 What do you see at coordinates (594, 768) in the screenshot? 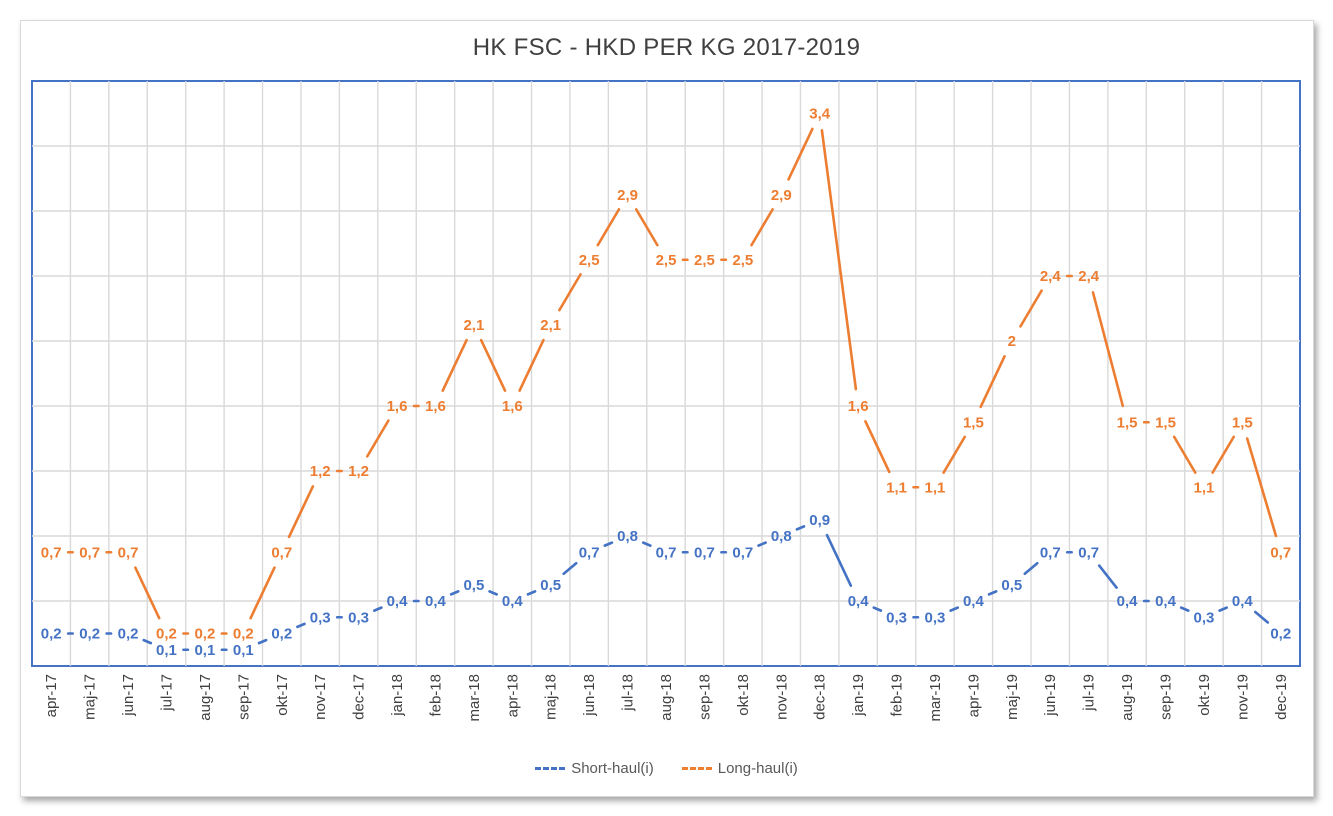
I see `legend-item-short-haul: Short-haul(i)` at bounding box center [594, 768].